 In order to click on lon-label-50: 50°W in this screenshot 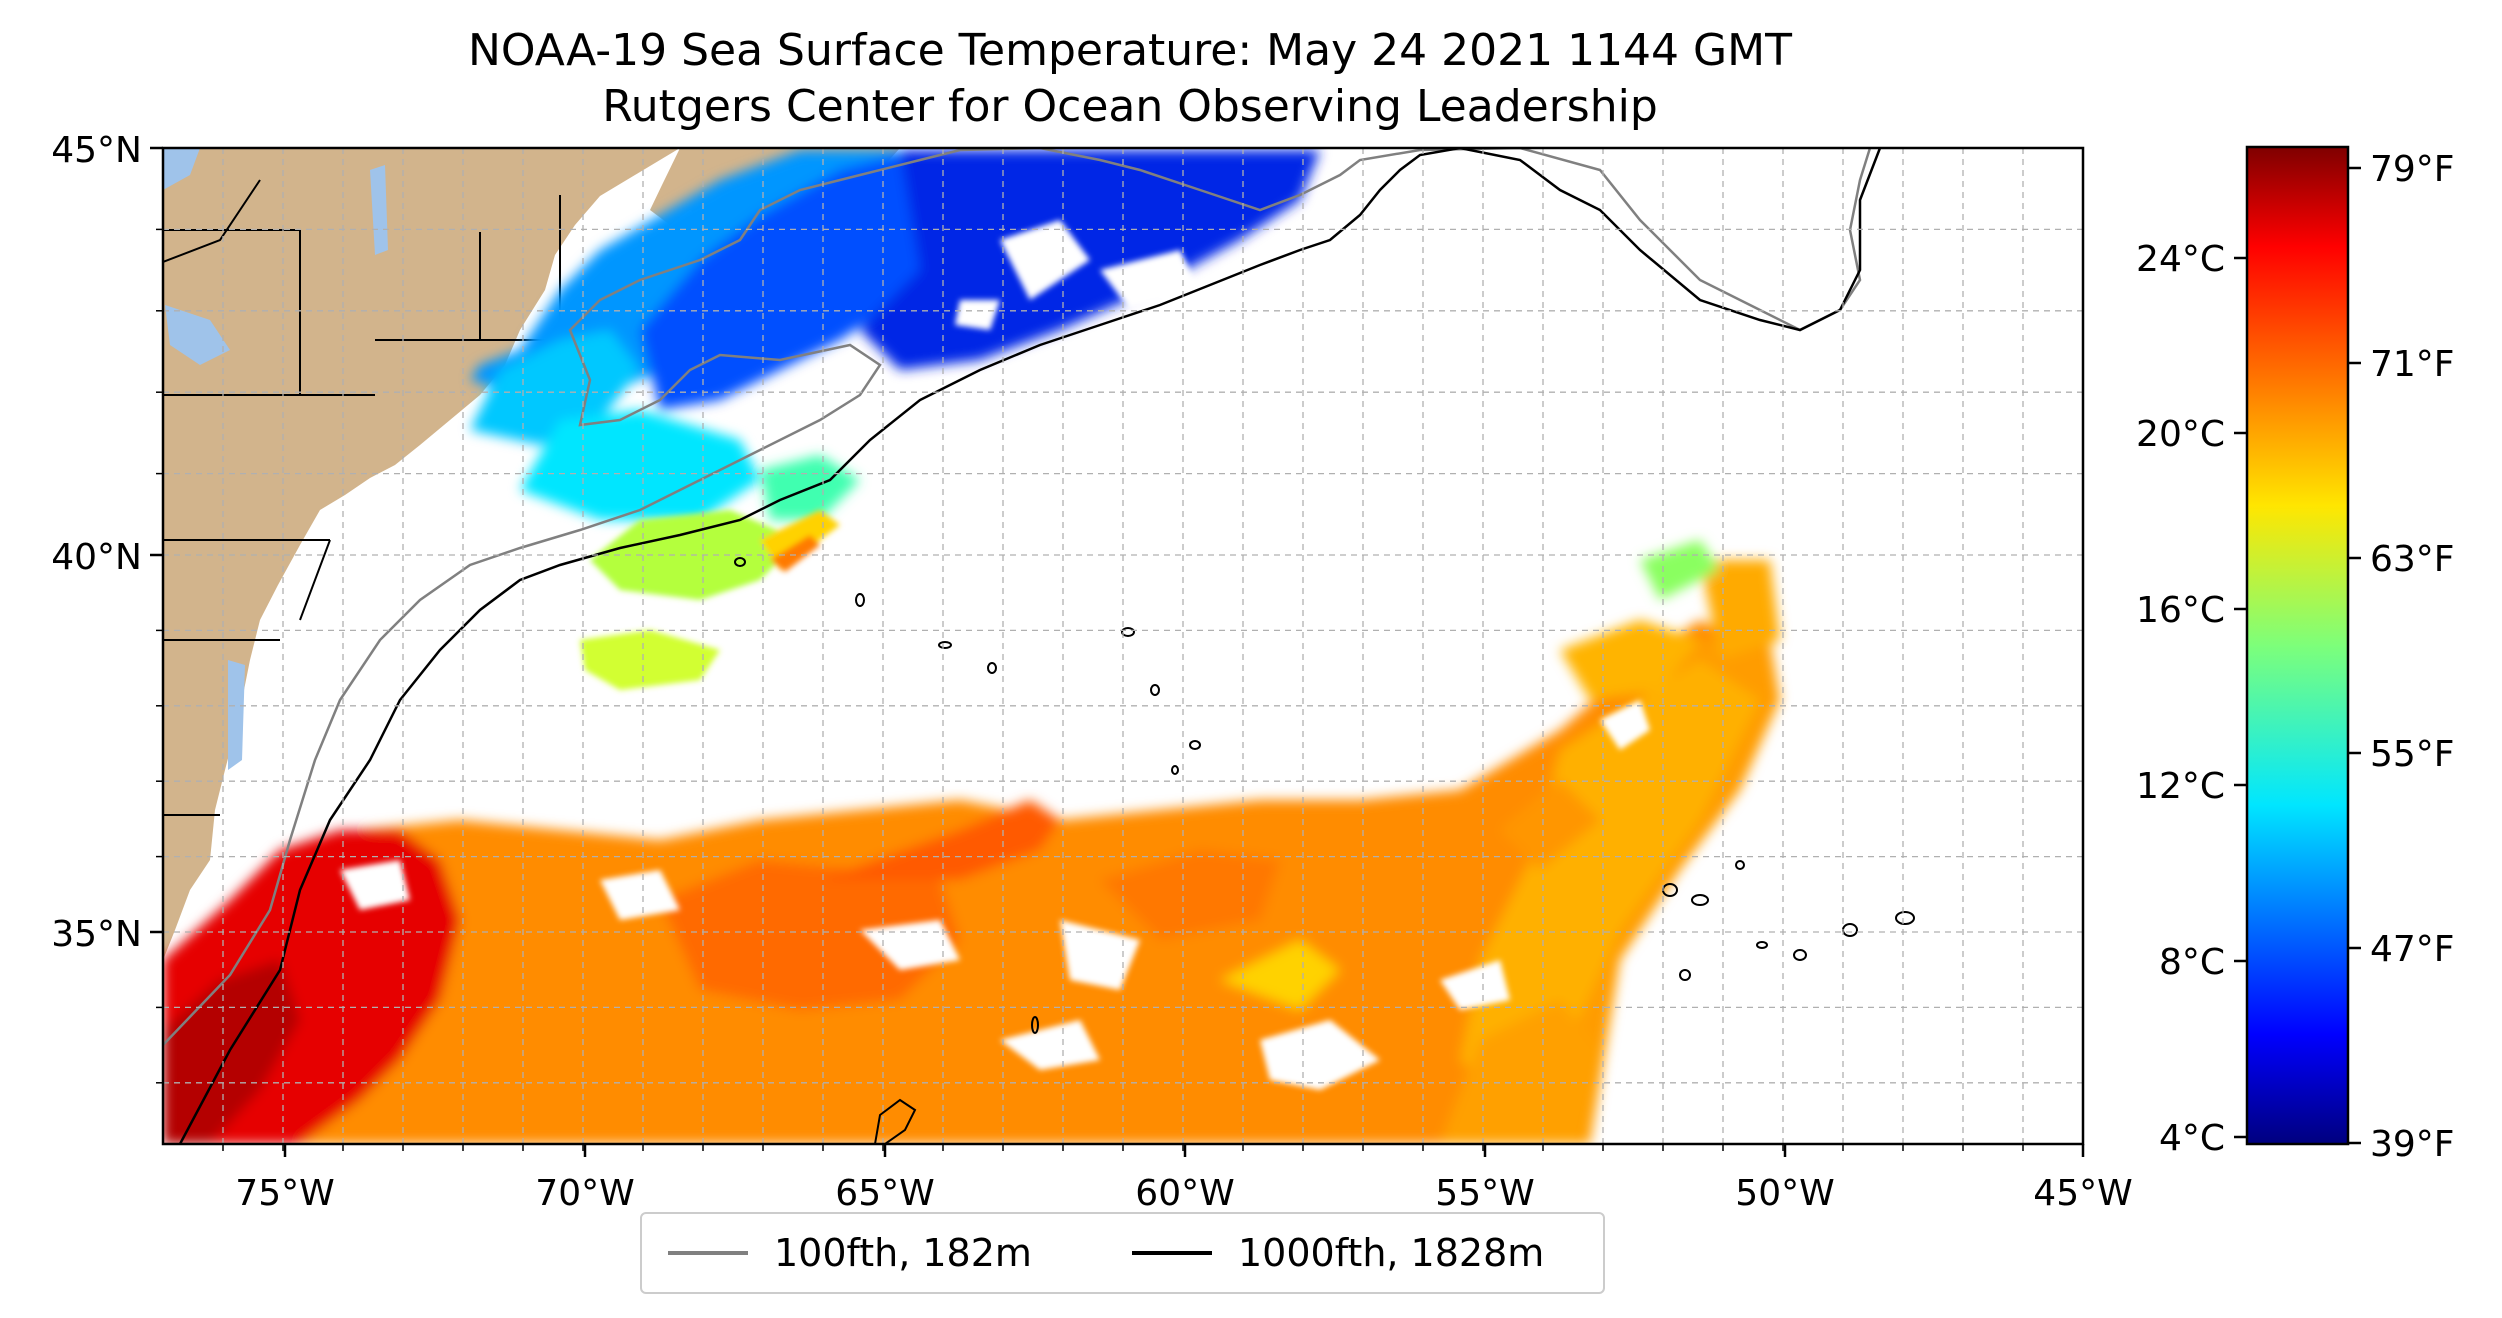, I will do `click(1784, 1193)`.